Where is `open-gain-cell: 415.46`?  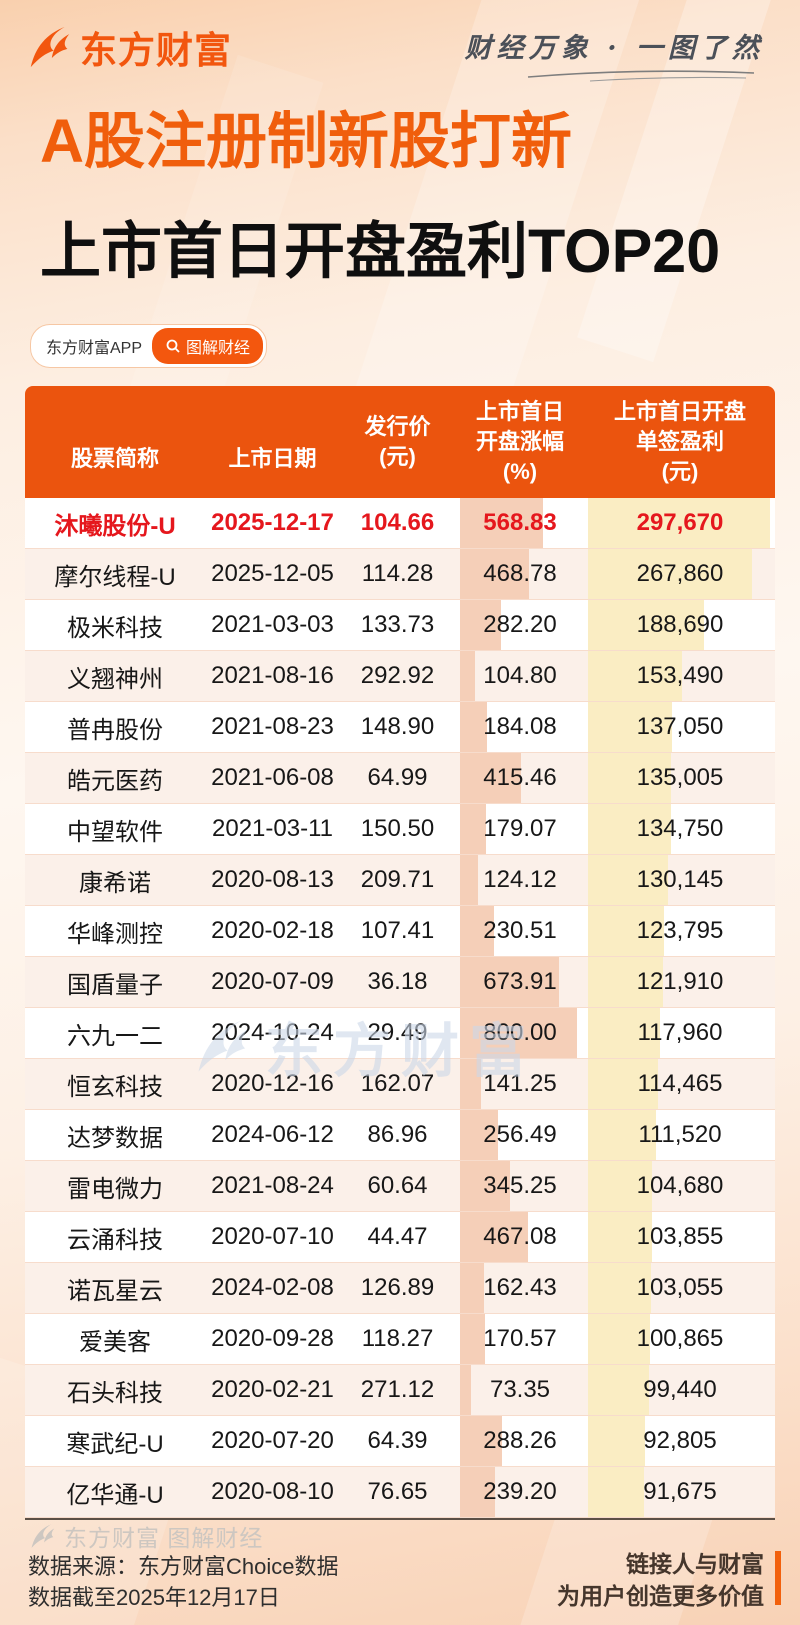
open-gain-cell: 415.46 is located at coordinates (520, 778).